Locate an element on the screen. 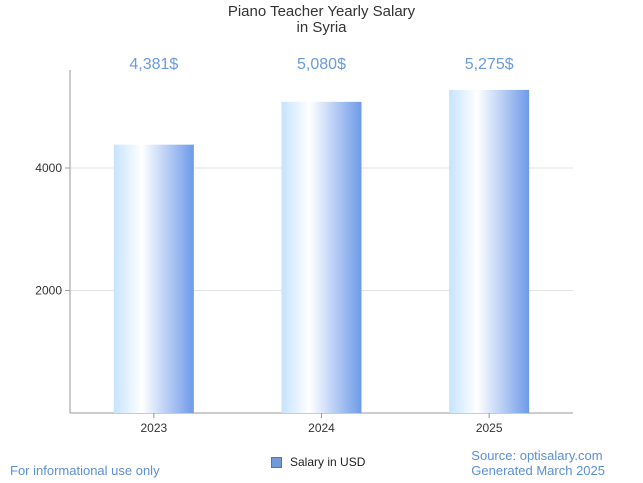 The width and height of the screenshot is (643, 483). legend: Salary in USD is located at coordinates (318, 462).